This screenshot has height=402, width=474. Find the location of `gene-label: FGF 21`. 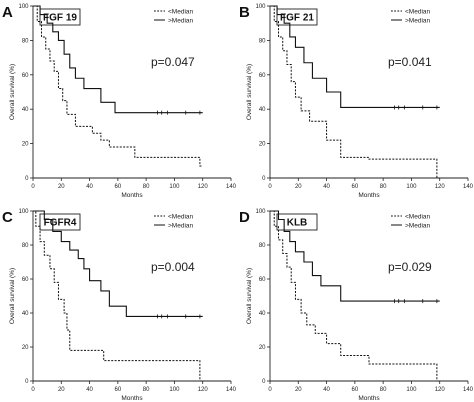

gene-label: FGF 21 is located at coordinates (297, 18).